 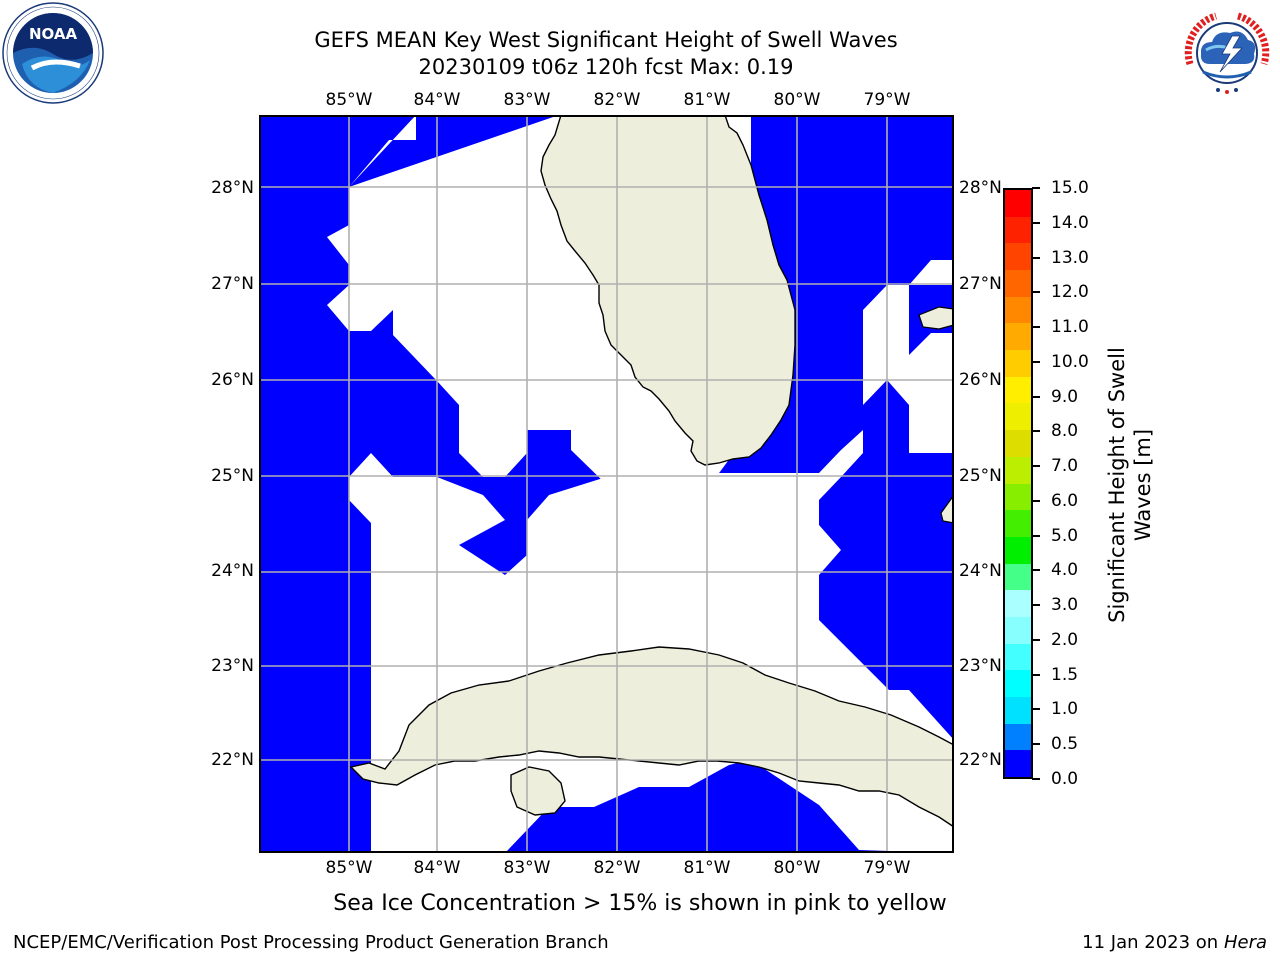 I want to click on lon-tick-bottom-1: 85°W, so click(x=349, y=868).